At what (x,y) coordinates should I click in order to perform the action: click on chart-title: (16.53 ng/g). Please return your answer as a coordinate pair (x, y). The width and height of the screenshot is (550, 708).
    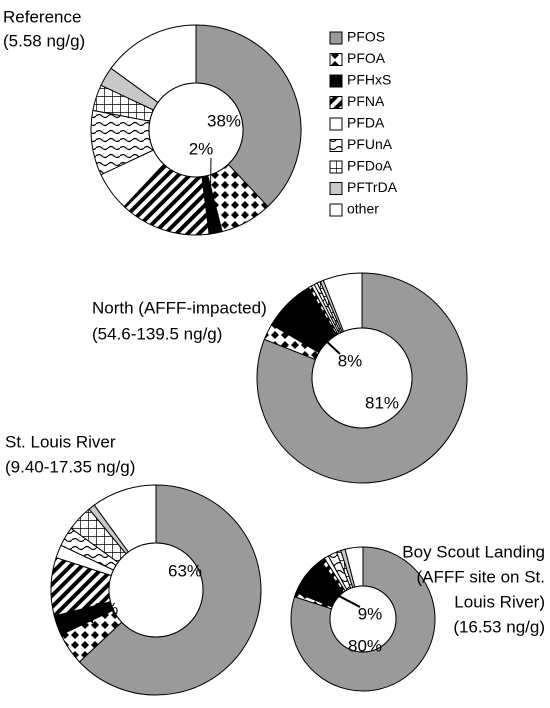
    Looking at the image, I should click on (499, 626).